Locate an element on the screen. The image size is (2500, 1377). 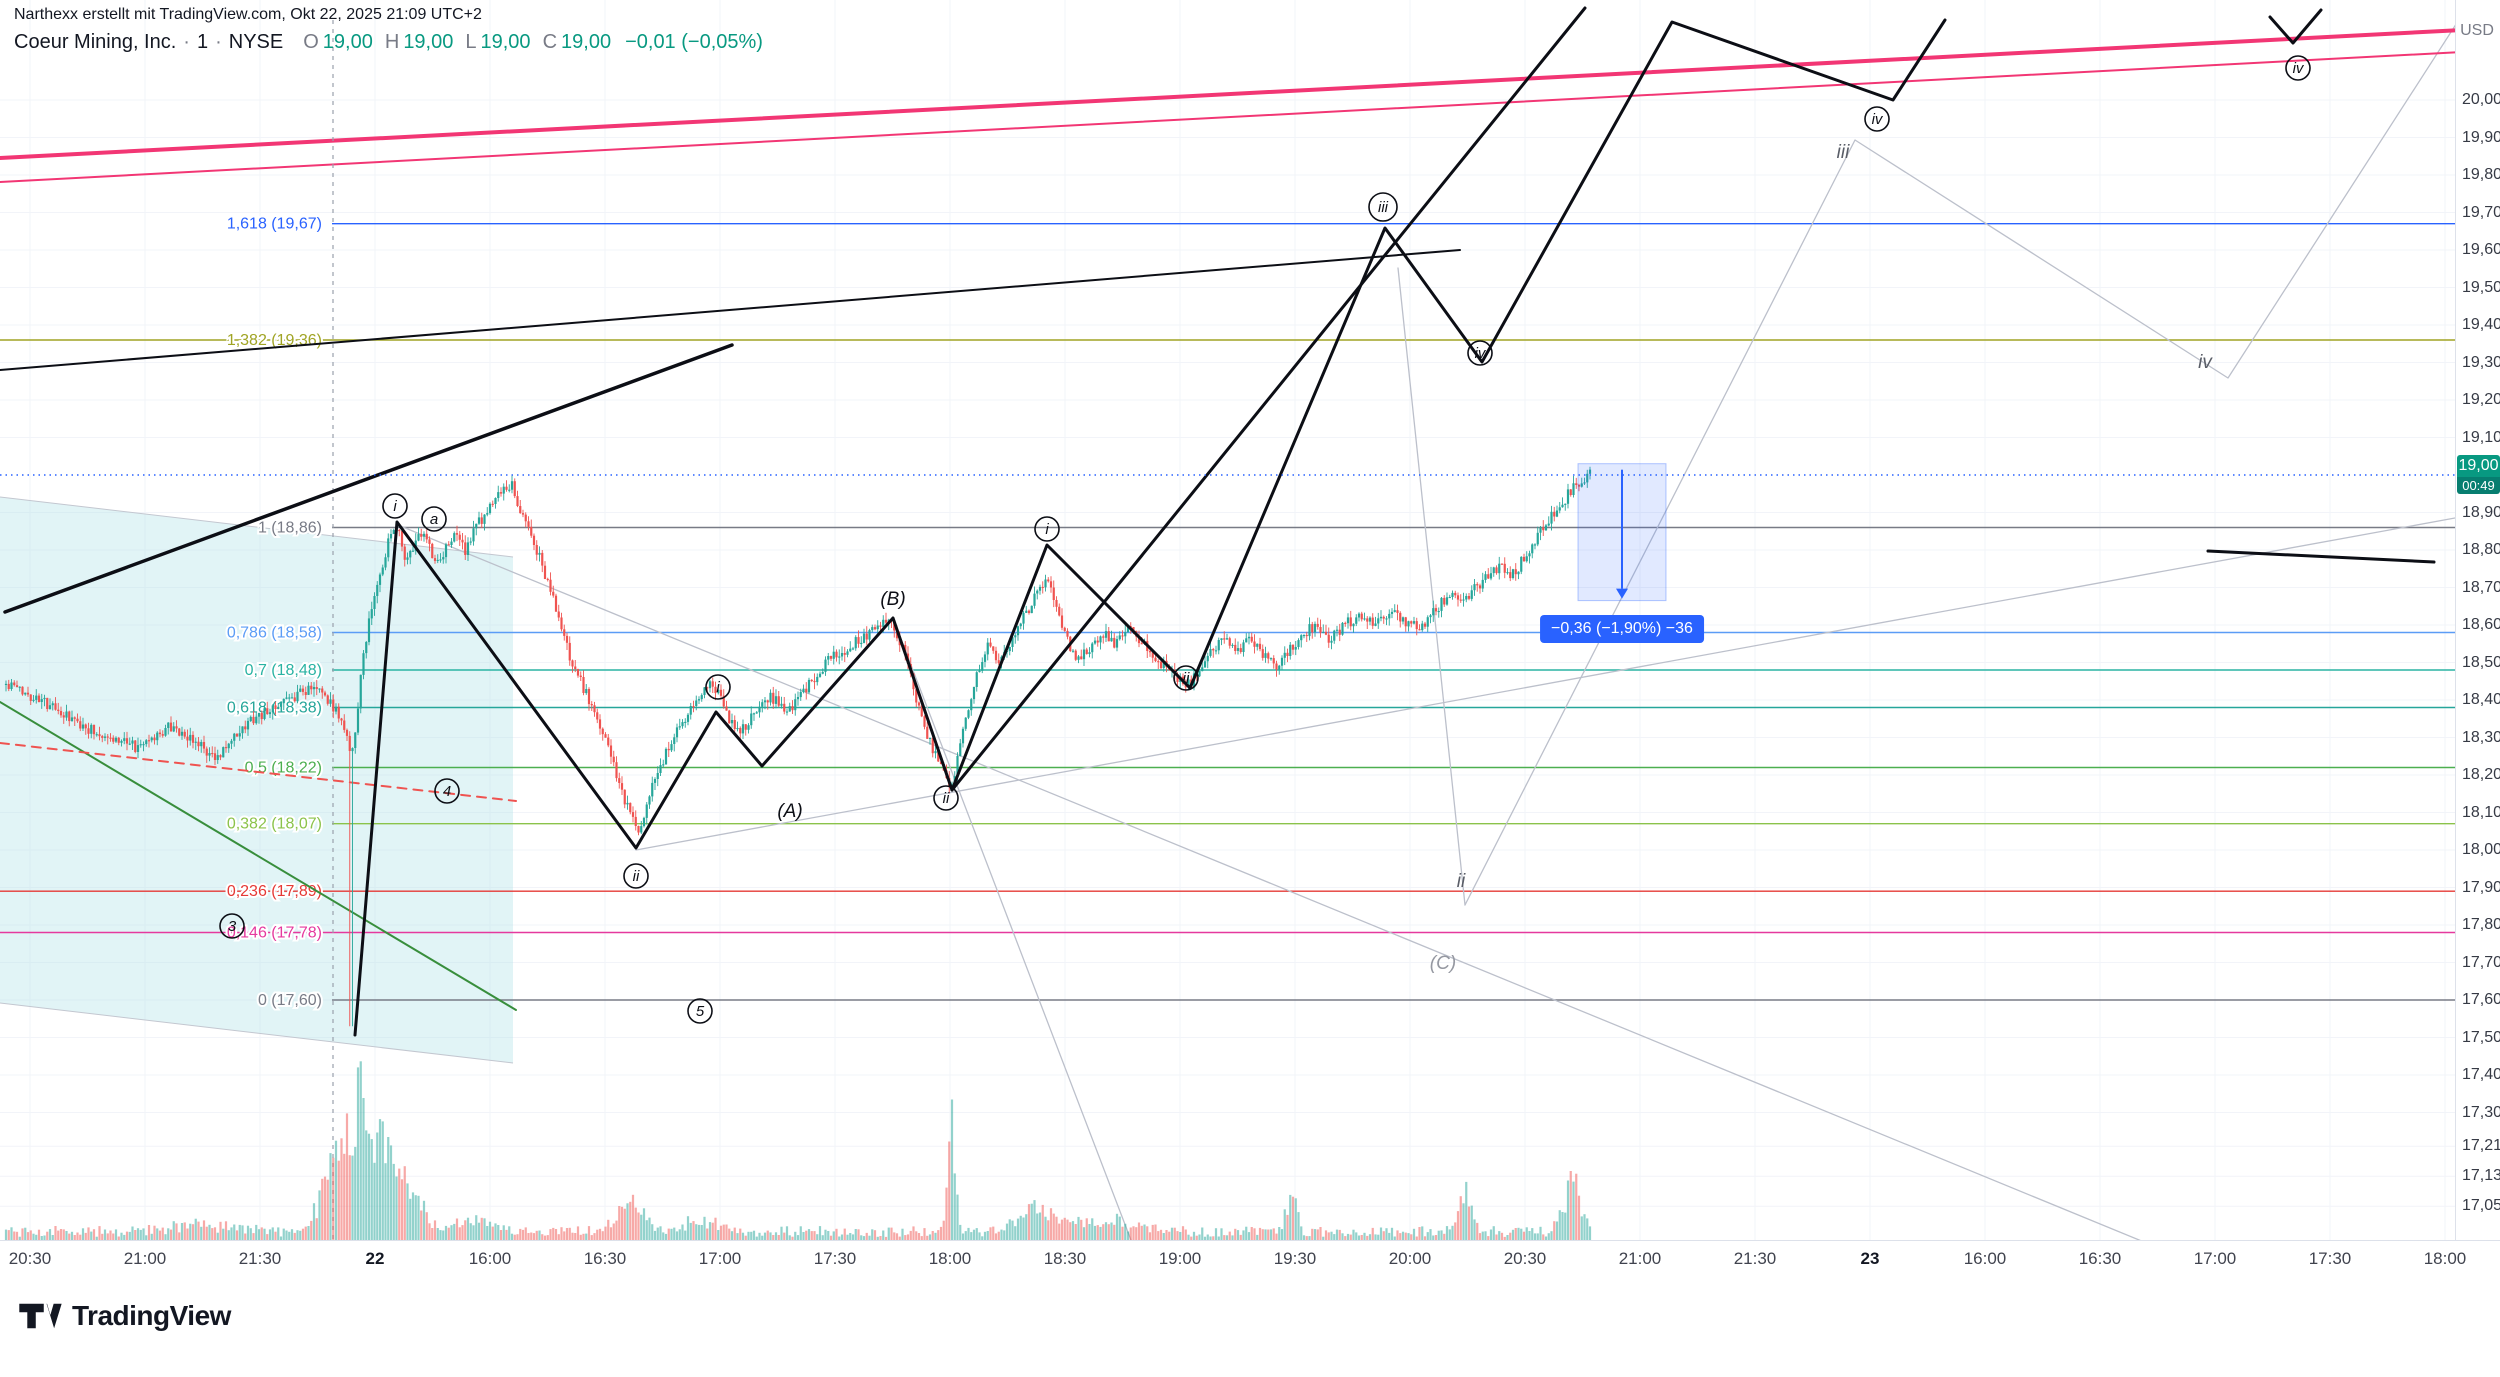
price-tick-label: 17,80 is located at coordinates (2481, 924).